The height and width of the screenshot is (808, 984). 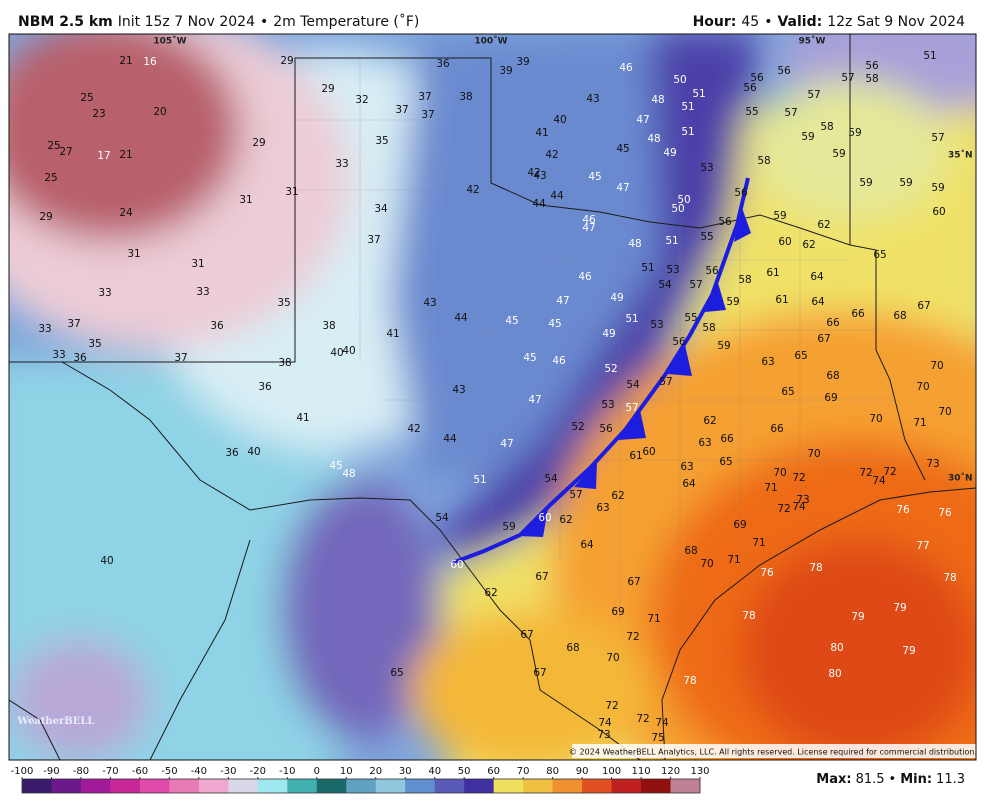 I want to click on temperature-label: 69, so click(x=739, y=525).